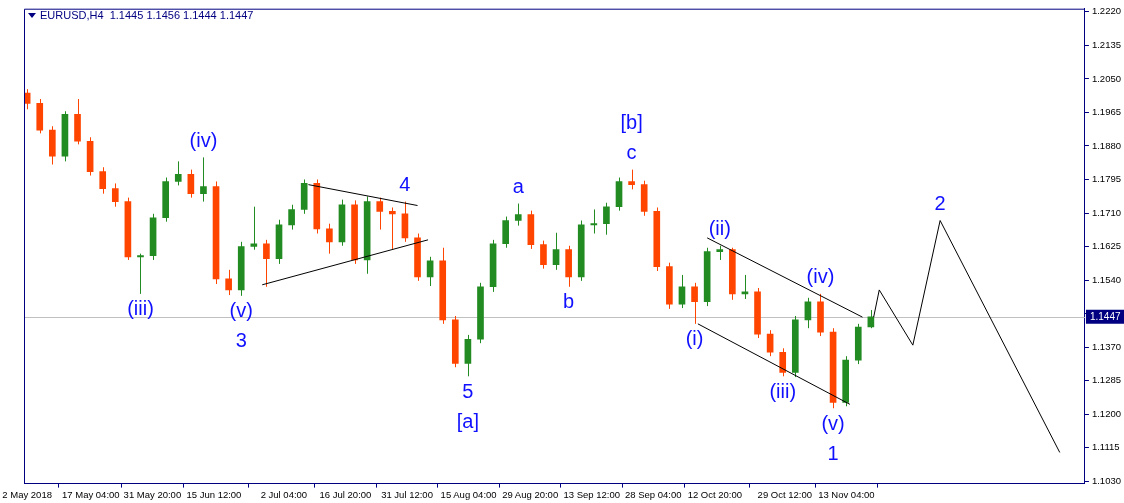 Image resolution: width=1124 pixels, height=503 pixels. I want to click on x-tick-label: 2 Jul 04:00, so click(284, 494).